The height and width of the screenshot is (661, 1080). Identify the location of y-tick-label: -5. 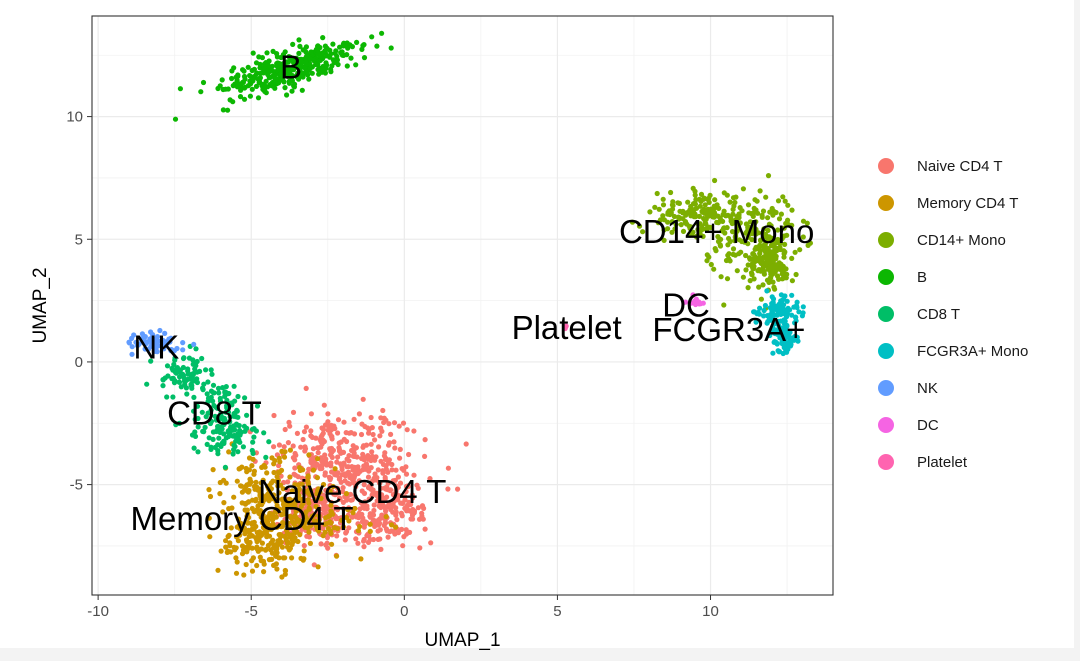
(76, 485).